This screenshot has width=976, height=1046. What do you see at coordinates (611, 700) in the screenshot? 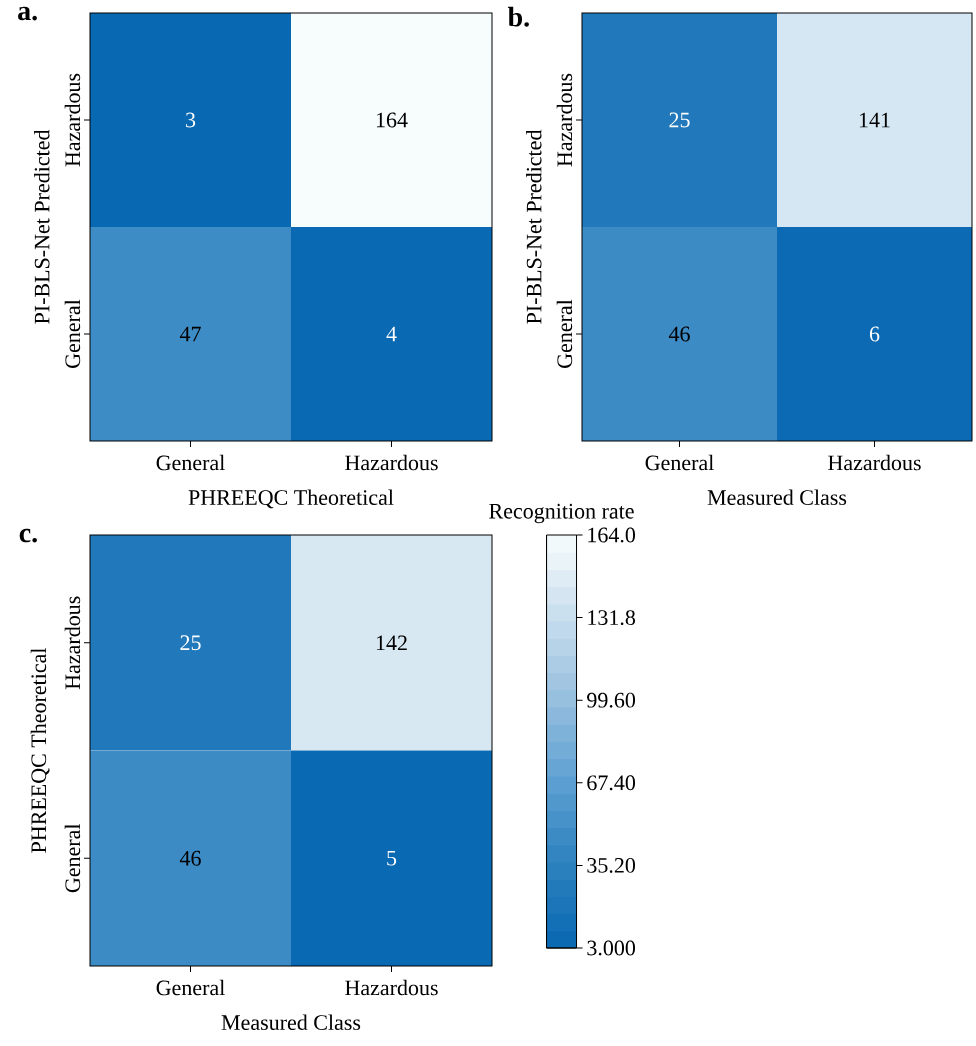
I see `color-bar-label: 99.60` at bounding box center [611, 700].